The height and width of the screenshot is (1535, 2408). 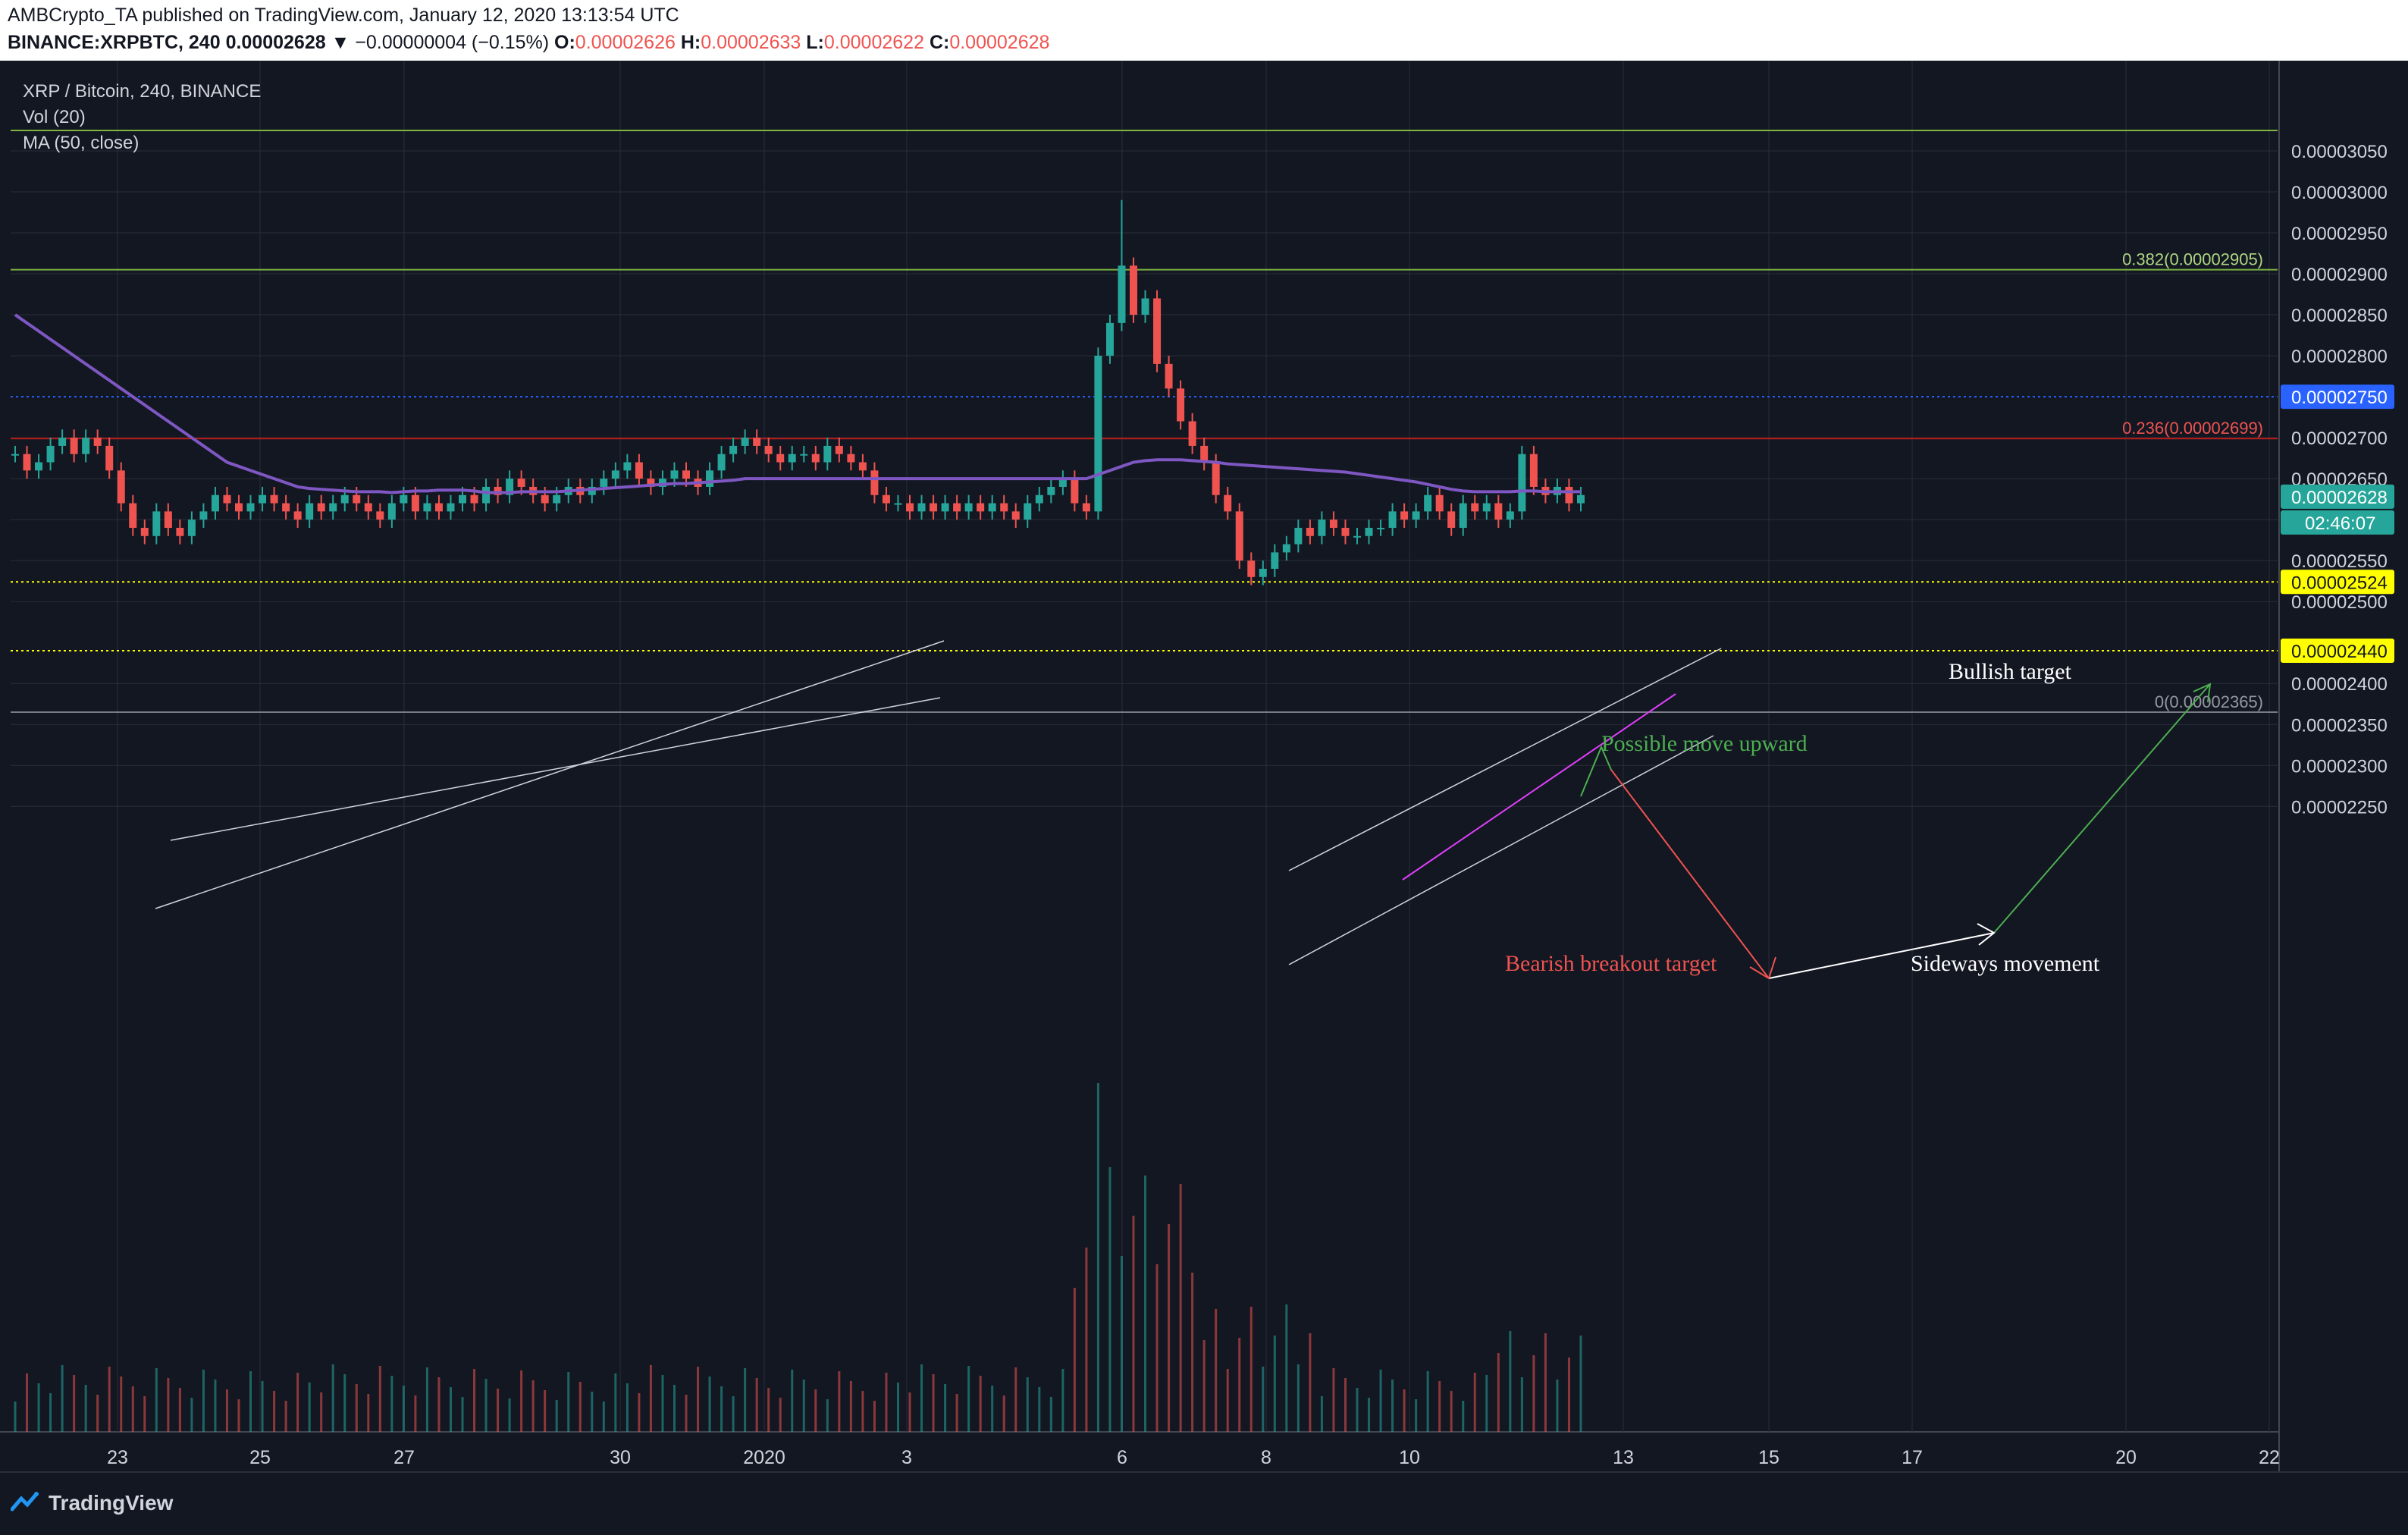 I want to click on legend-title: XRP / Bitcoin, 240, BINANCE, so click(x=142, y=92).